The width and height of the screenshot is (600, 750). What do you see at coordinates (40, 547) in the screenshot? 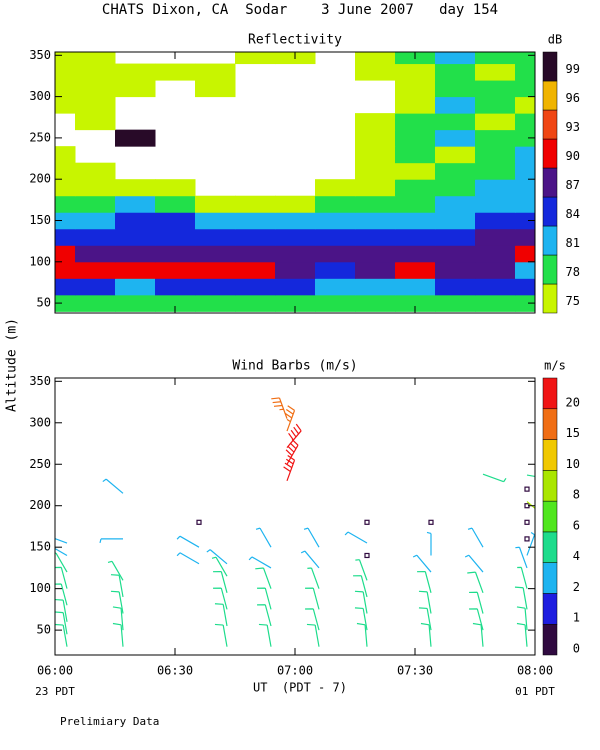
I see `y-tick-label: 150` at bounding box center [40, 547].